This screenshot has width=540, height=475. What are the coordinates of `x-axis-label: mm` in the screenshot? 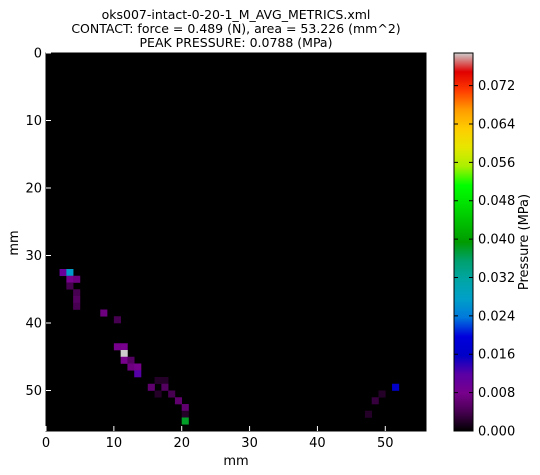 It's located at (235, 461).